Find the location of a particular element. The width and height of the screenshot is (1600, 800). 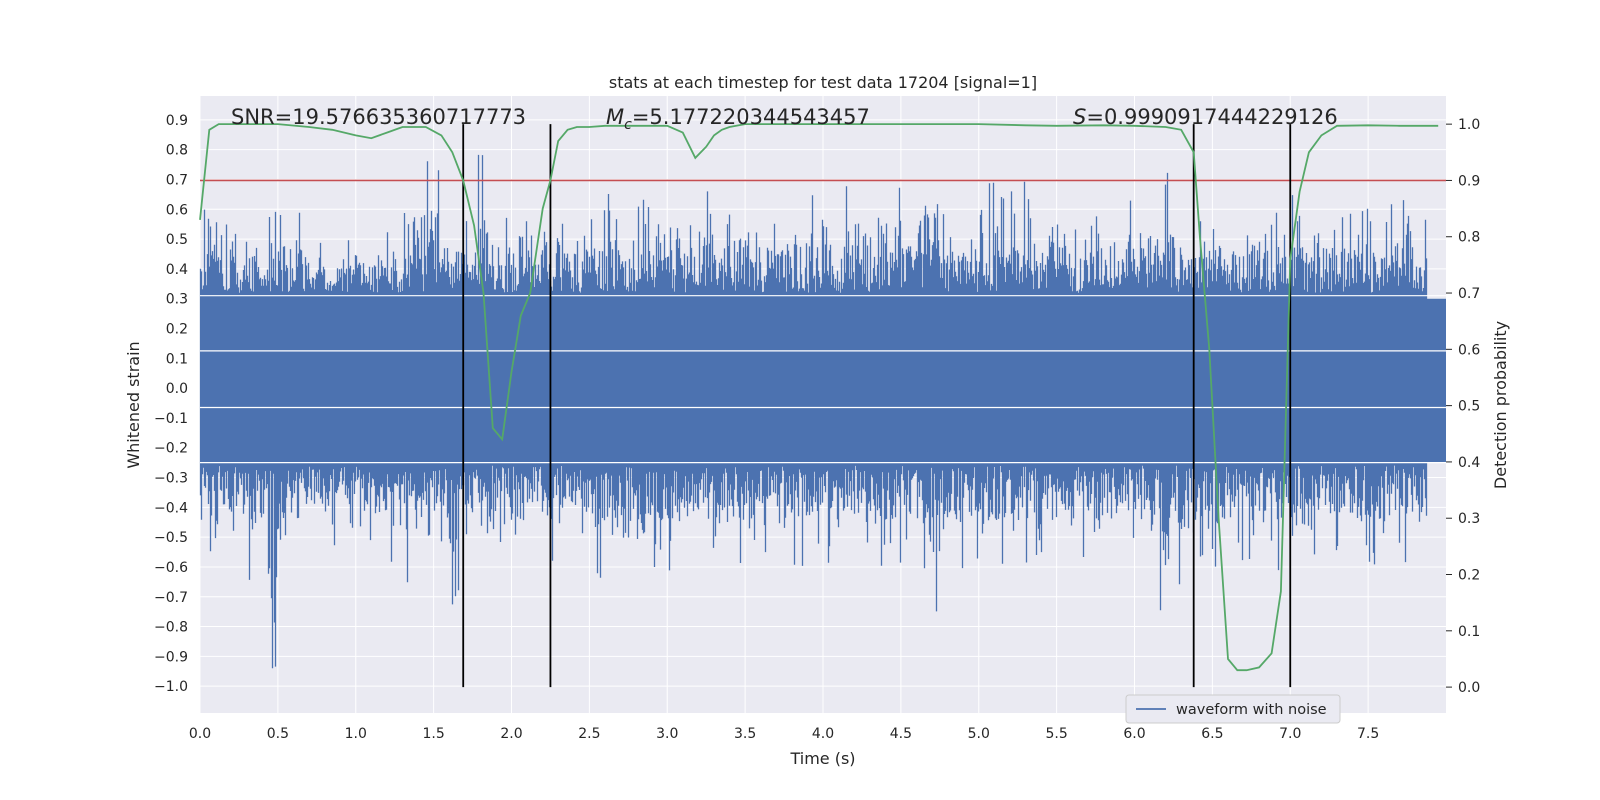

y-tick-label: 0.2 is located at coordinates (177, 329).